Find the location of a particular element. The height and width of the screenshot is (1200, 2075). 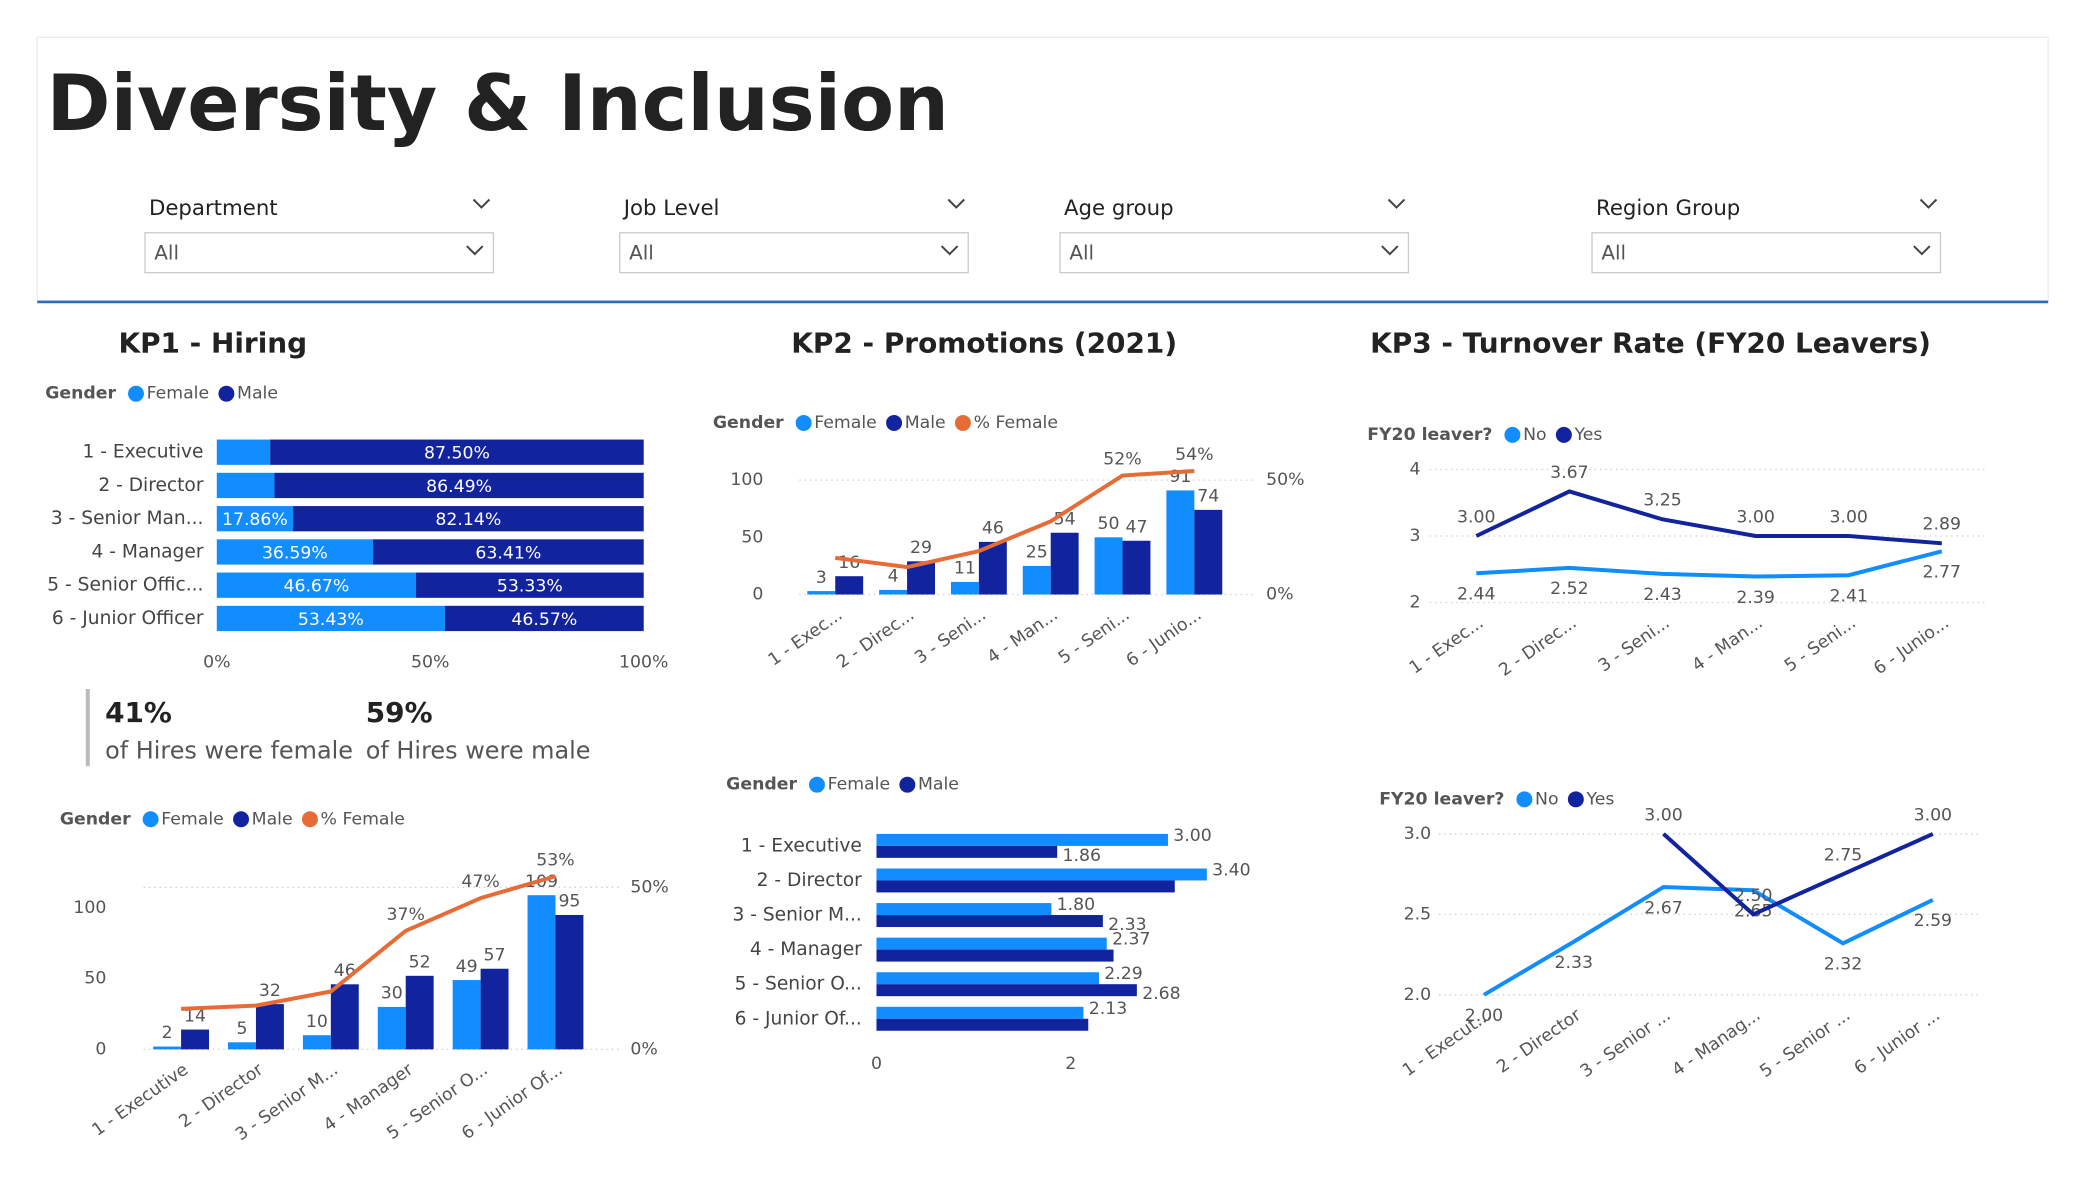

y-tick-label: 2 - Director is located at coordinates (150, 485).